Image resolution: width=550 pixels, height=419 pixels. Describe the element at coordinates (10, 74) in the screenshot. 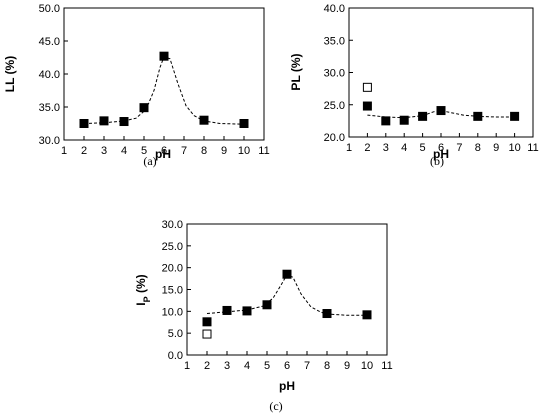

I see `y-axis-label: LL (%)` at that location.